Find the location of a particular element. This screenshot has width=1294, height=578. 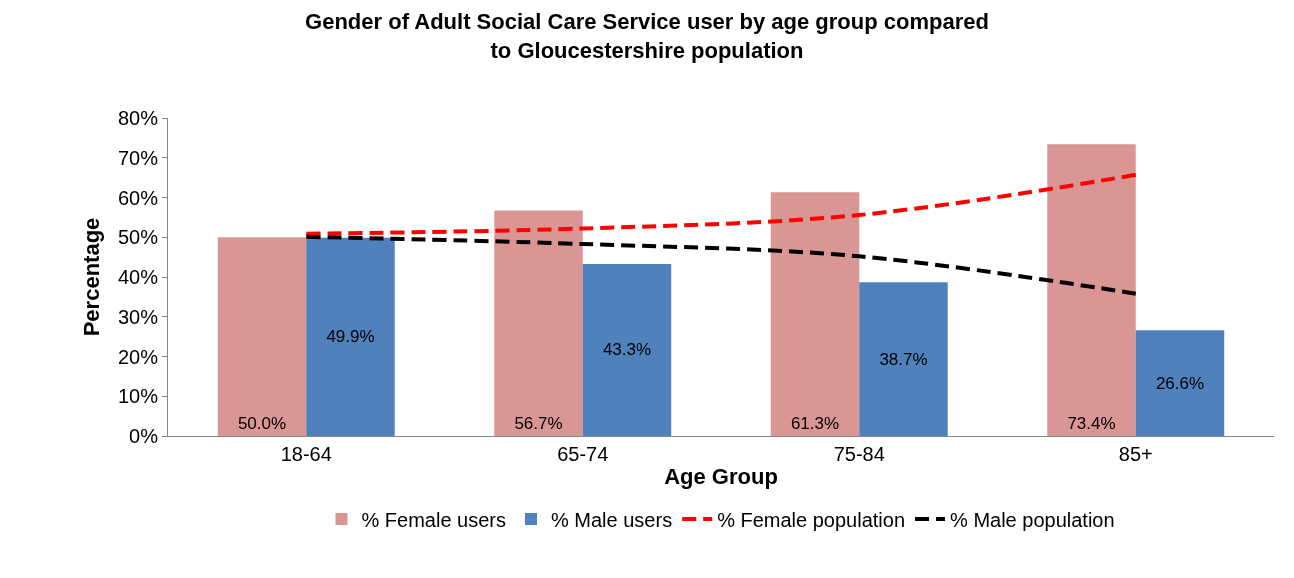

data-label: 56.7% is located at coordinates (538, 423).